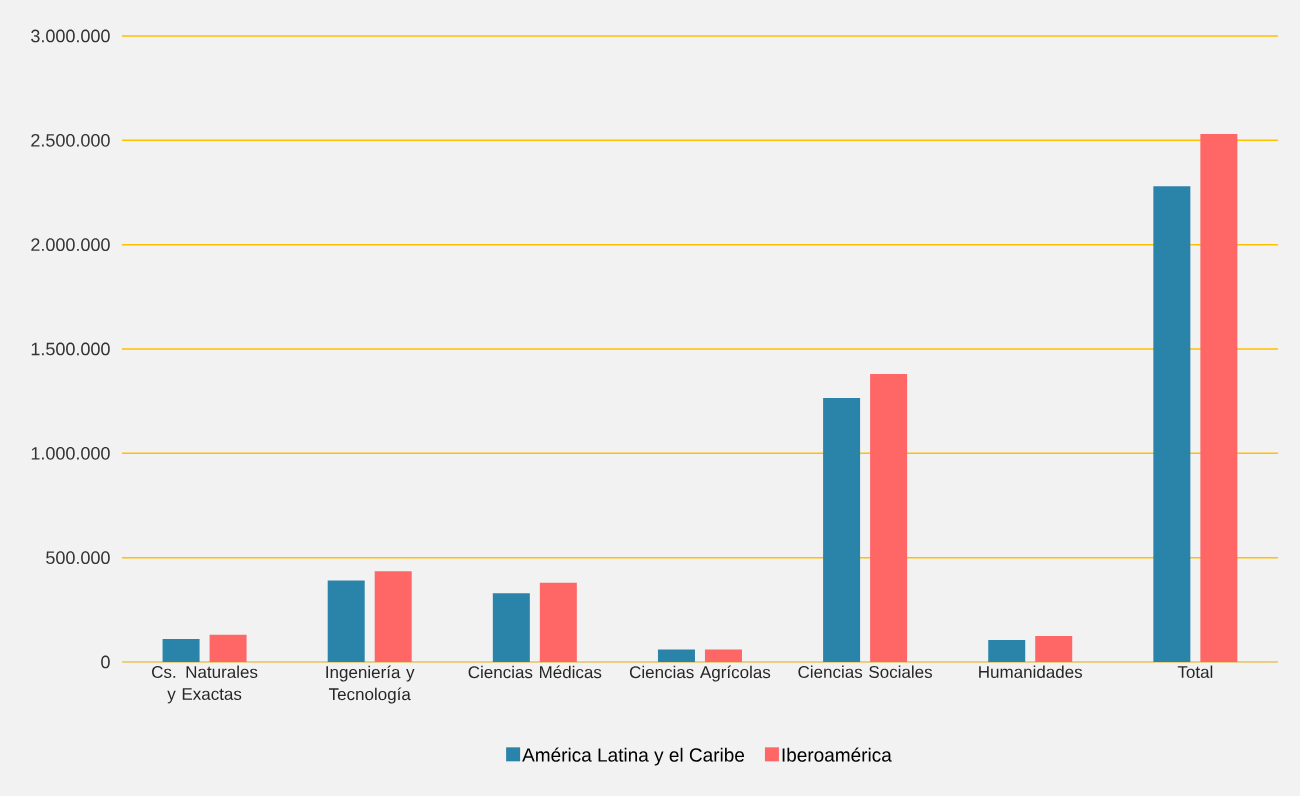  Describe the element at coordinates (633, 756) in the screenshot. I see `legend-label: América Latina y el Caribe` at that location.